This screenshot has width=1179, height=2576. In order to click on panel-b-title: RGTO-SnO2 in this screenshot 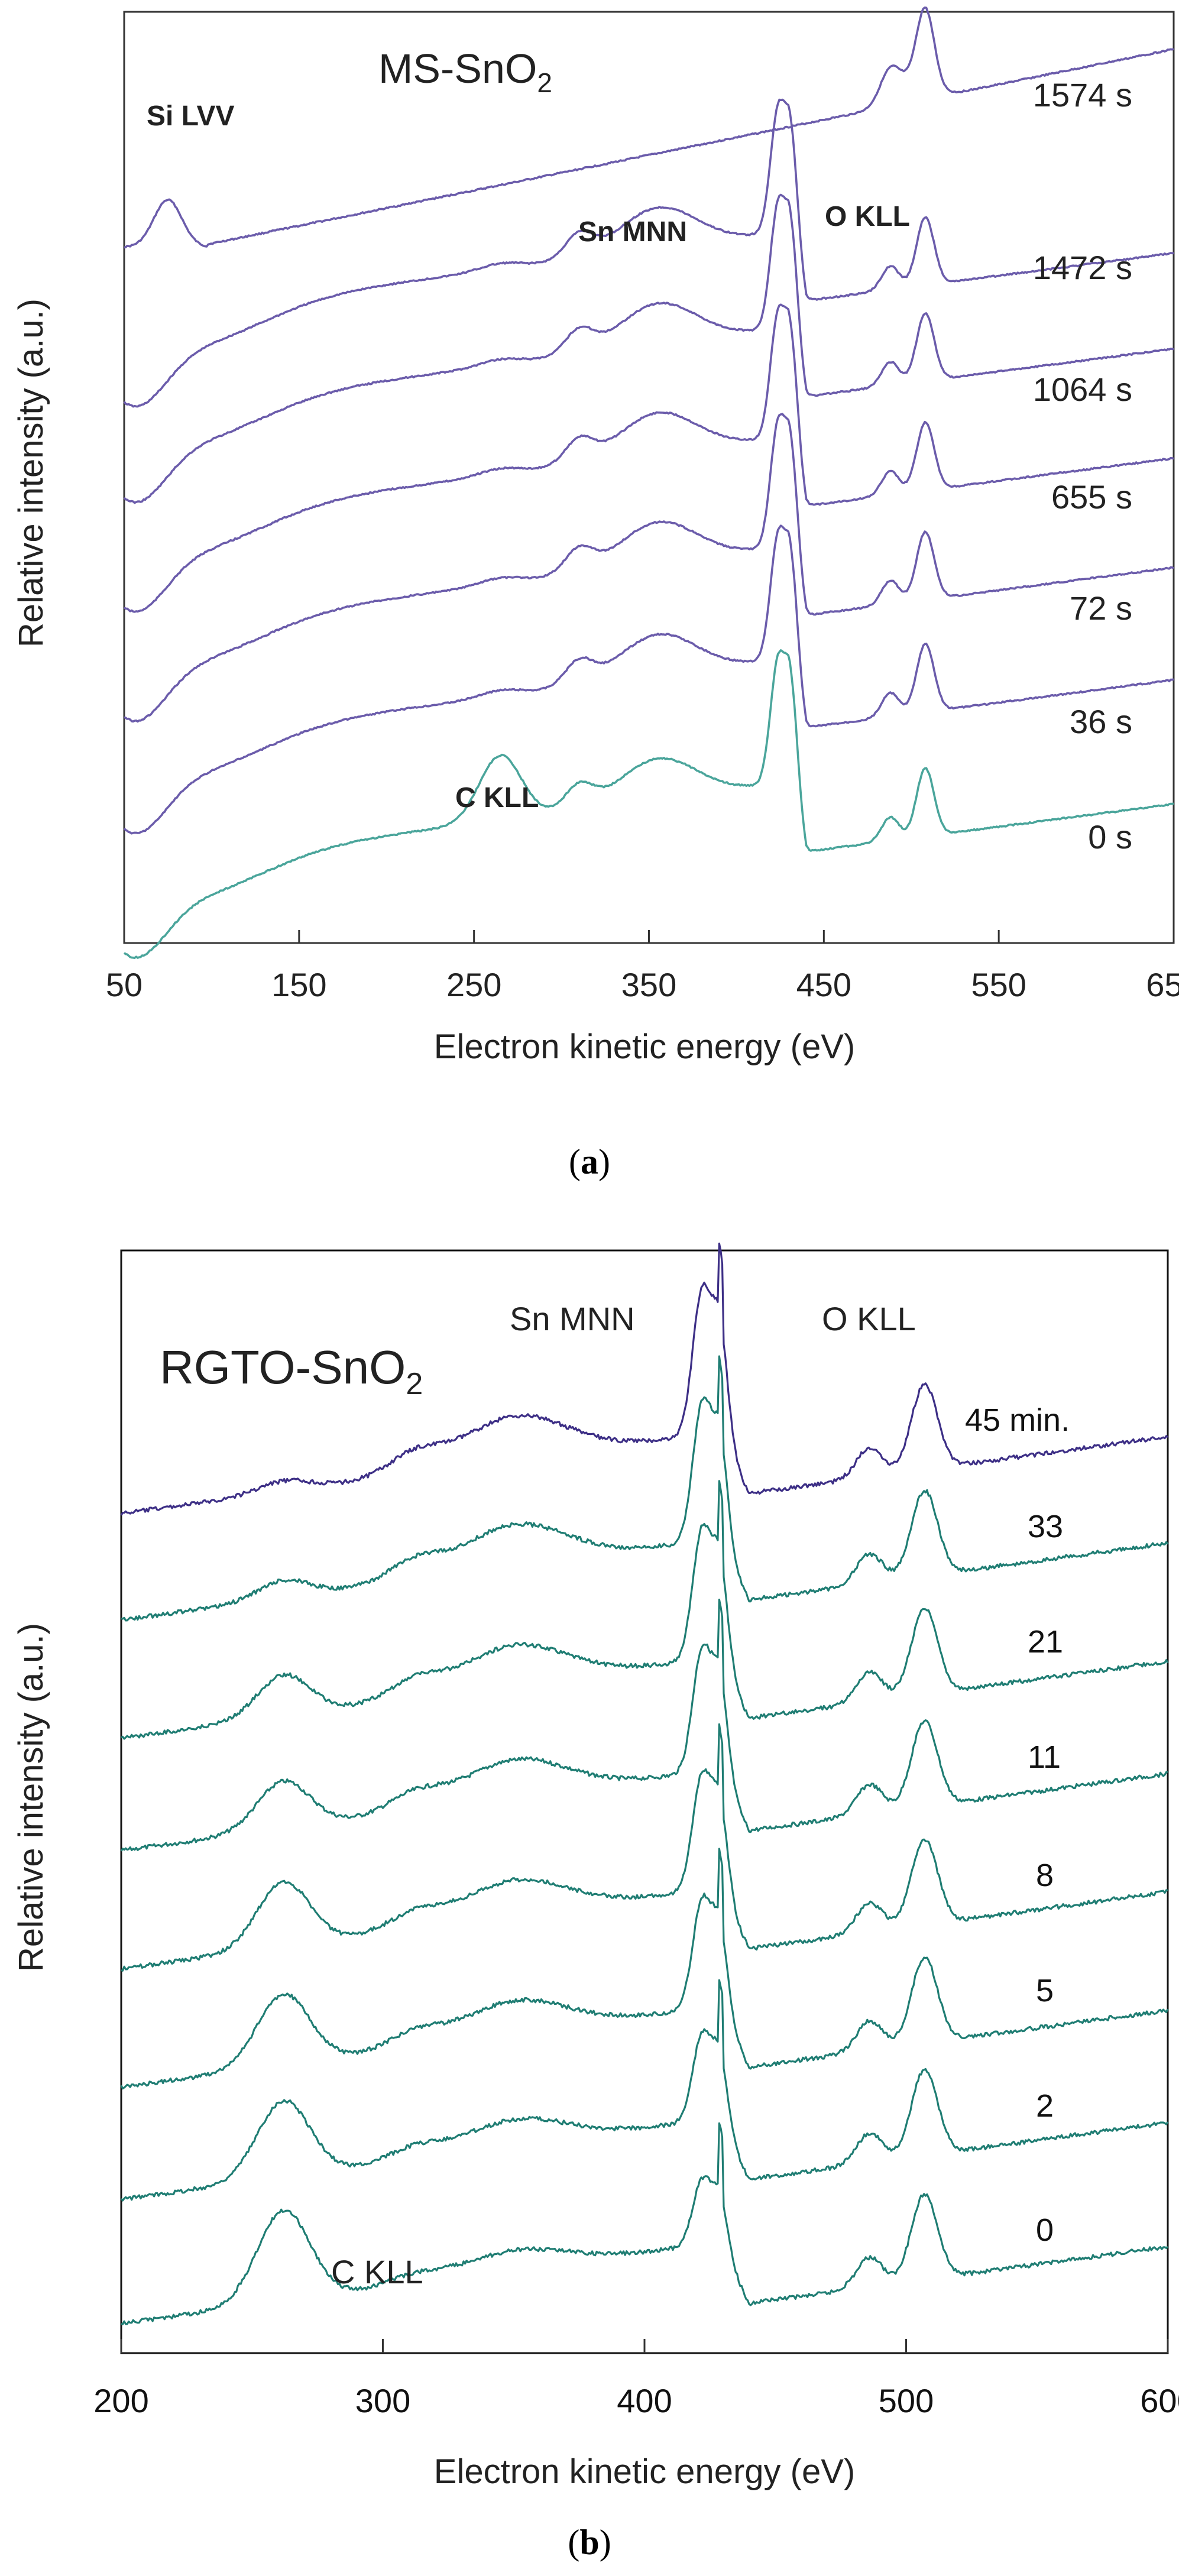, I will do `click(291, 1371)`.